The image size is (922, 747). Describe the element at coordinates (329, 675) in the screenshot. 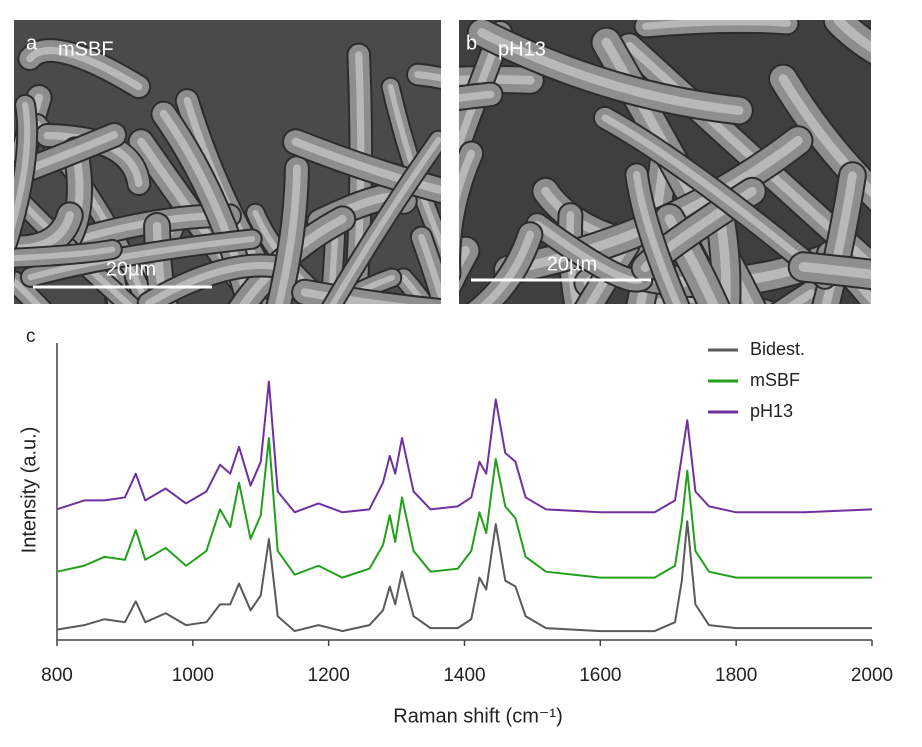

I see `x-tick-label: 1200` at that location.